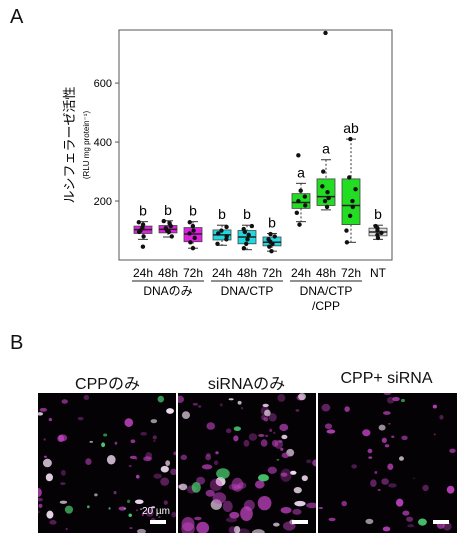 Image resolution: width=467 pixels, height=543 pixels. What do you see at coordinates (156, 511) in the screenshot?
I see `scale-bar-label: 20 µm` at bounding box center [156, 511].